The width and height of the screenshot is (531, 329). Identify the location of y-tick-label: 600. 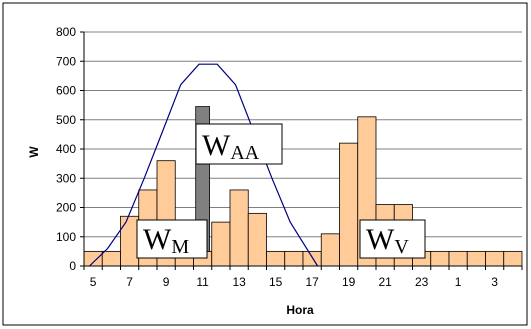
(66, 91).